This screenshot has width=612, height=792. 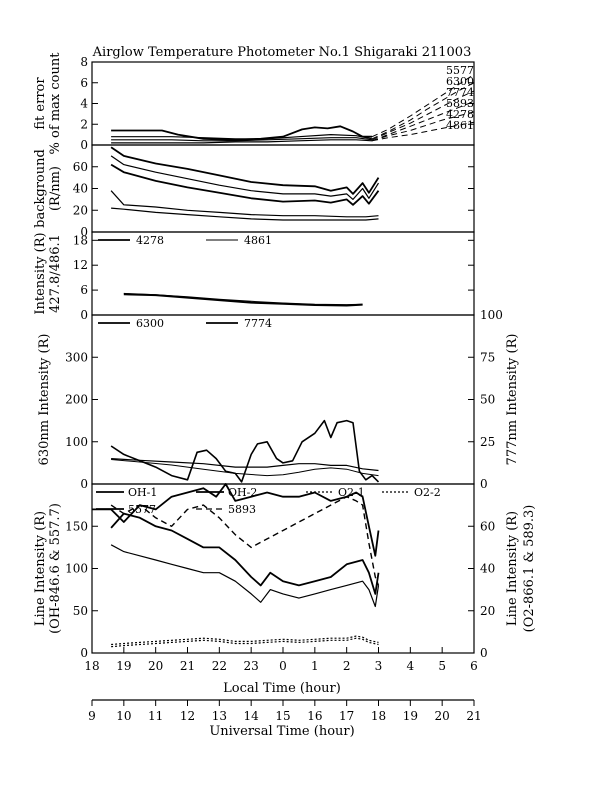 I want to click on fit-error-label: 4861, so click(x=460, y=125).